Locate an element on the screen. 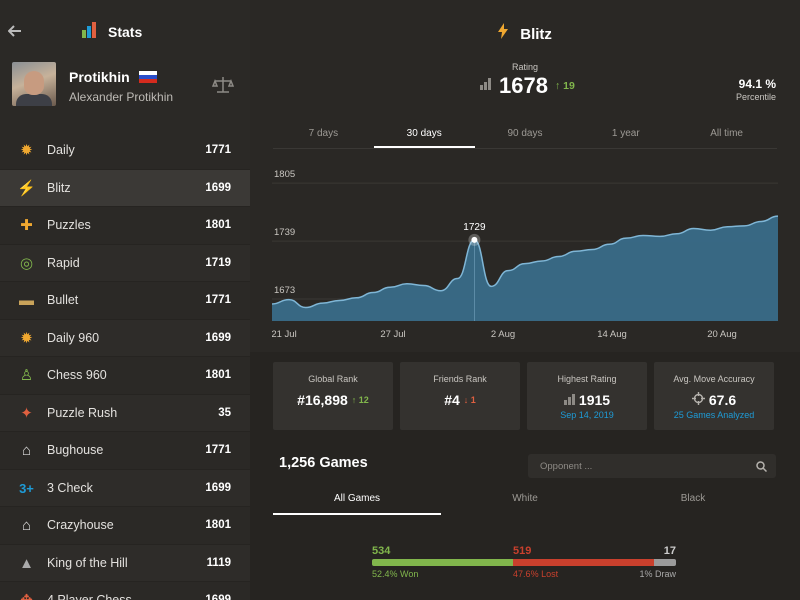 The width and height of the screenshot is (800, 600). sidebar-item-label: 3 Check is located at coordinates (70, 487).